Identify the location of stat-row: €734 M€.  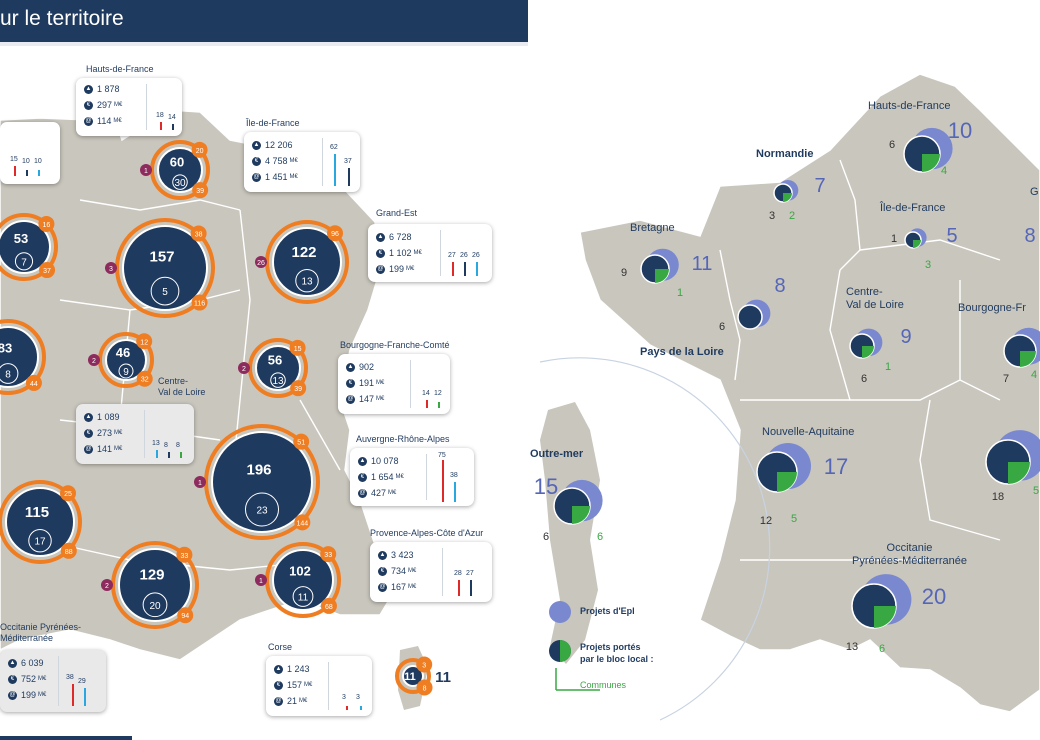
(397, 571).